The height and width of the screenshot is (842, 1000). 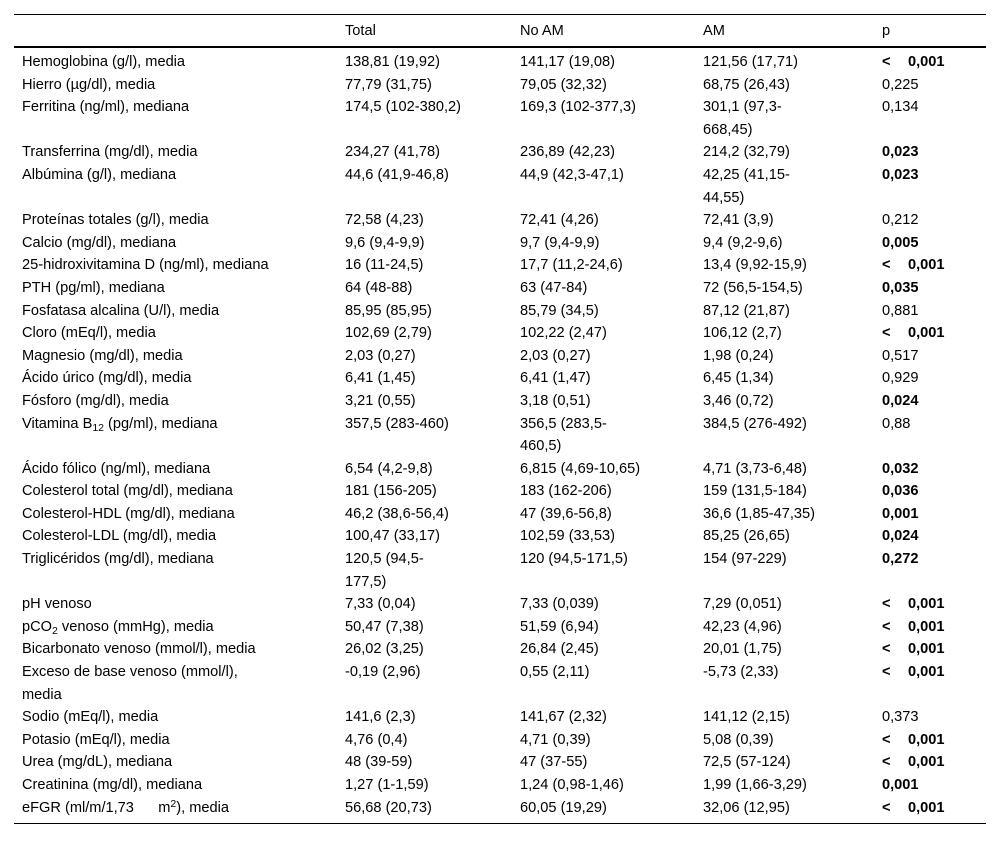 What do you see at coordinates (392, 536) in the screenshot?
I see `cell-total: 100,47 (33,17)` at bounding box center [392, 536].